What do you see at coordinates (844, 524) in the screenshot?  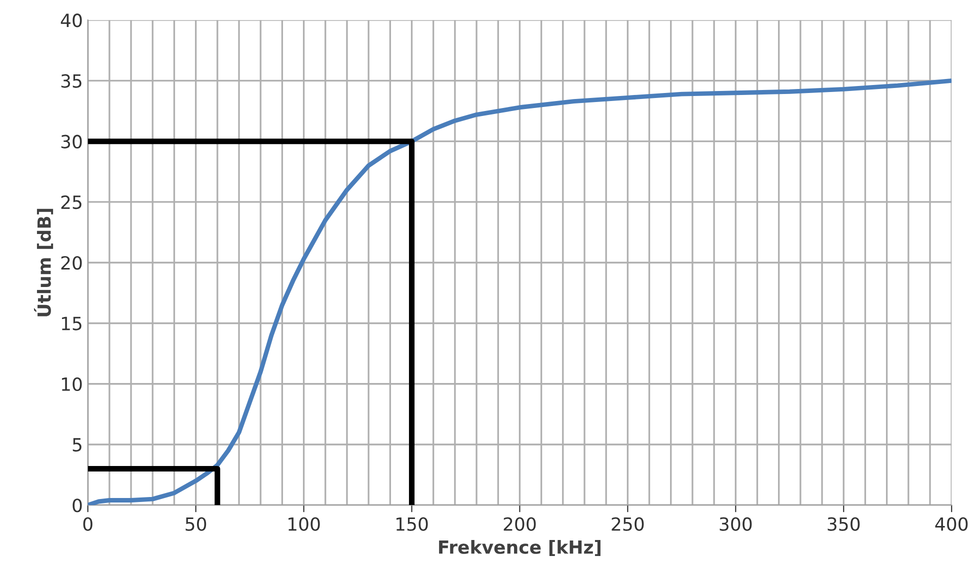 I see `x-tick-label: 350` at bounding box center [844, 524].